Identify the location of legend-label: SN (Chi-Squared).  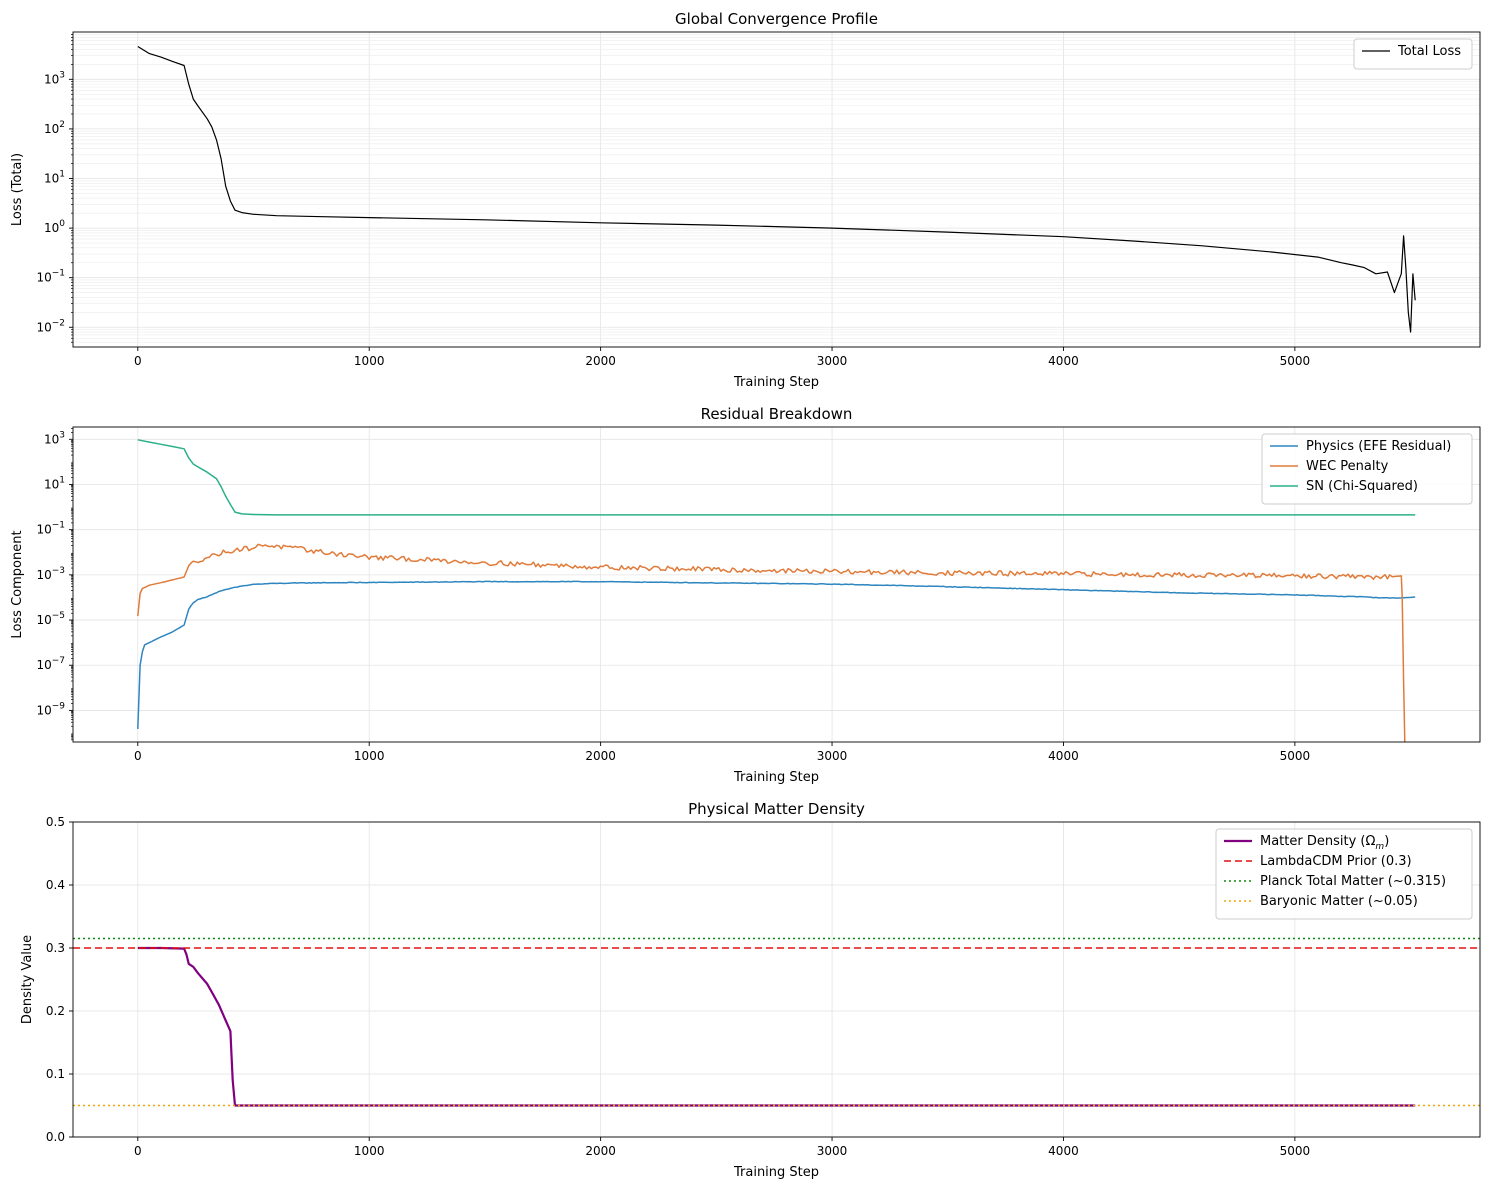
(1362, 486).